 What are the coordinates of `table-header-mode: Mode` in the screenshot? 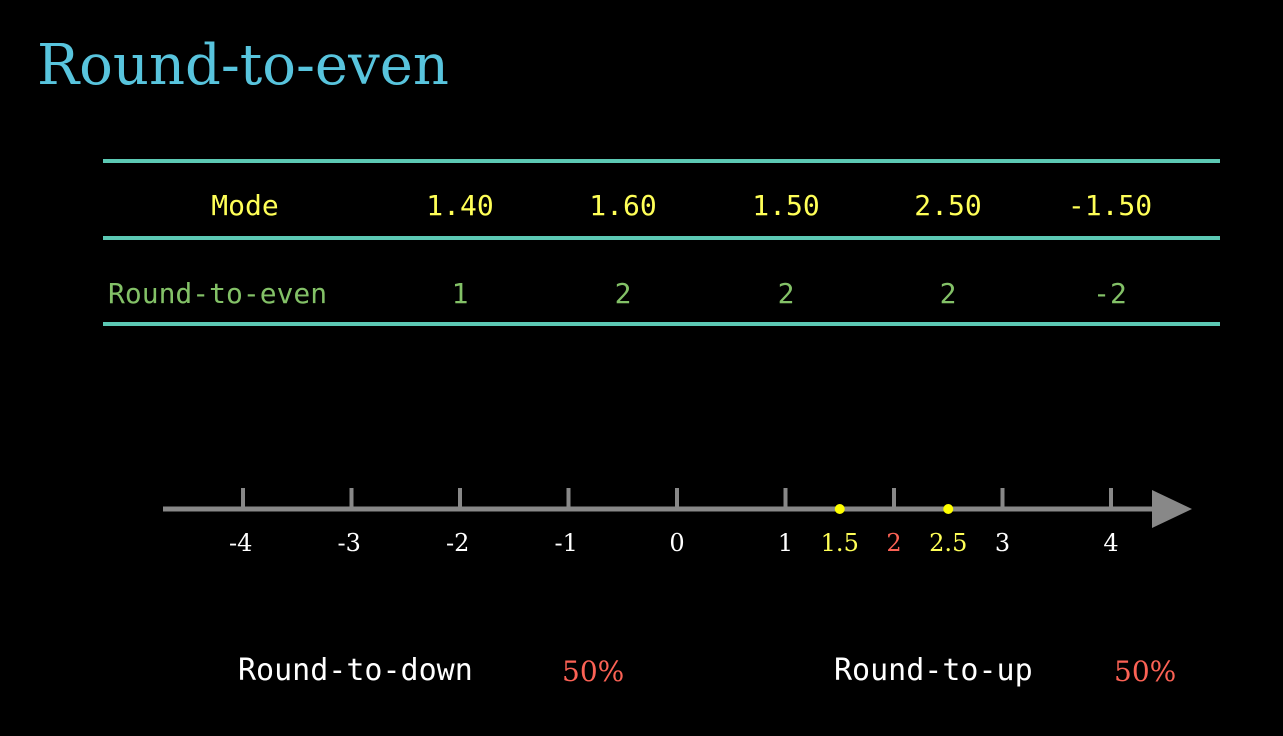 It's located at (245, 205).